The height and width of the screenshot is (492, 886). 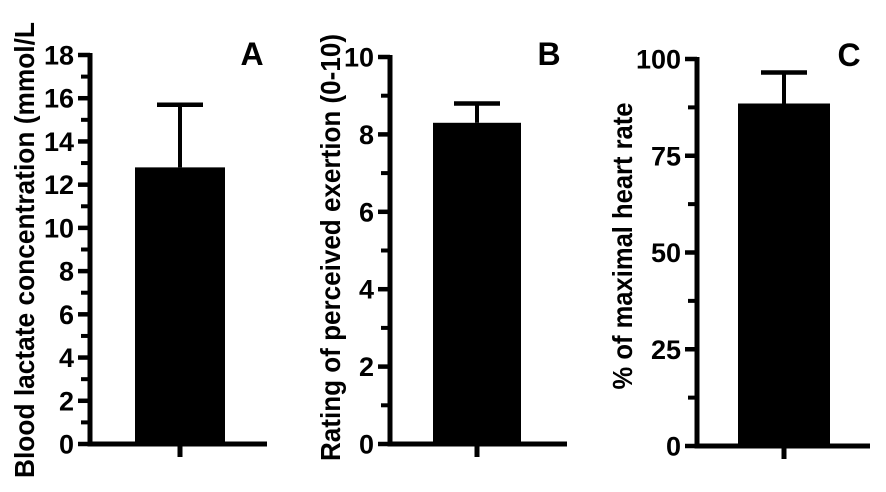 I want to click on y-tick-label: 100, so click(x=658, y=60).